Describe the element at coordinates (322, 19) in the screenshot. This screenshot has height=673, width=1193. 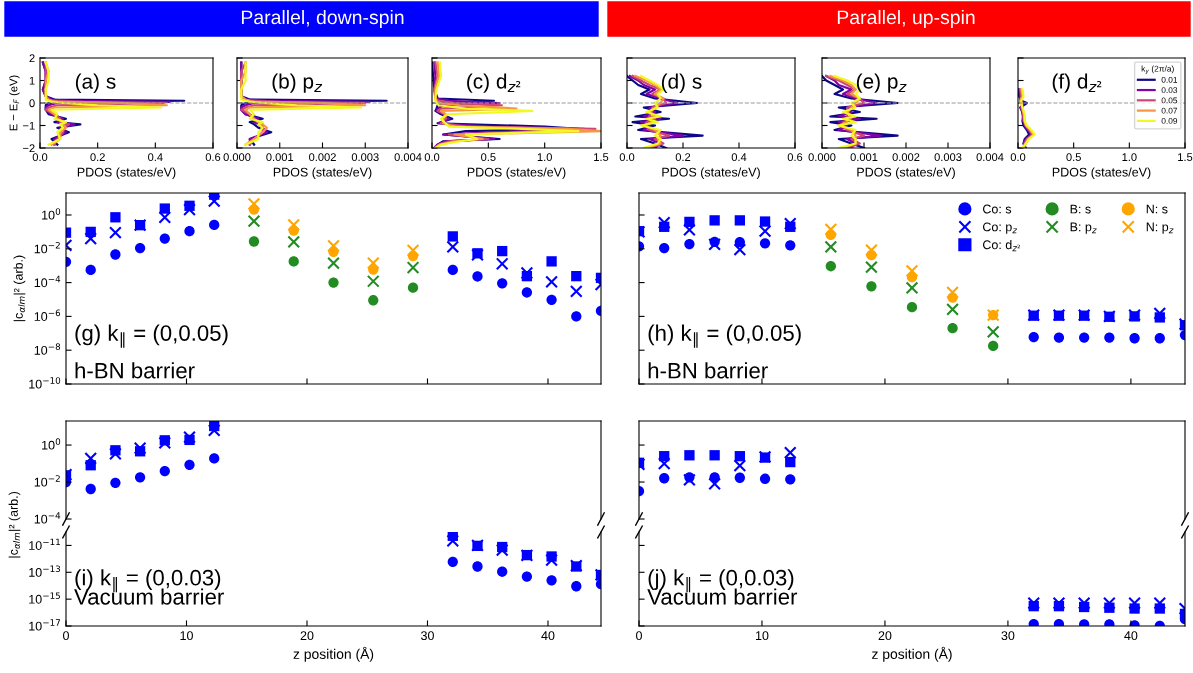
I see `chart-title: Parallel, down-spin` at that location.